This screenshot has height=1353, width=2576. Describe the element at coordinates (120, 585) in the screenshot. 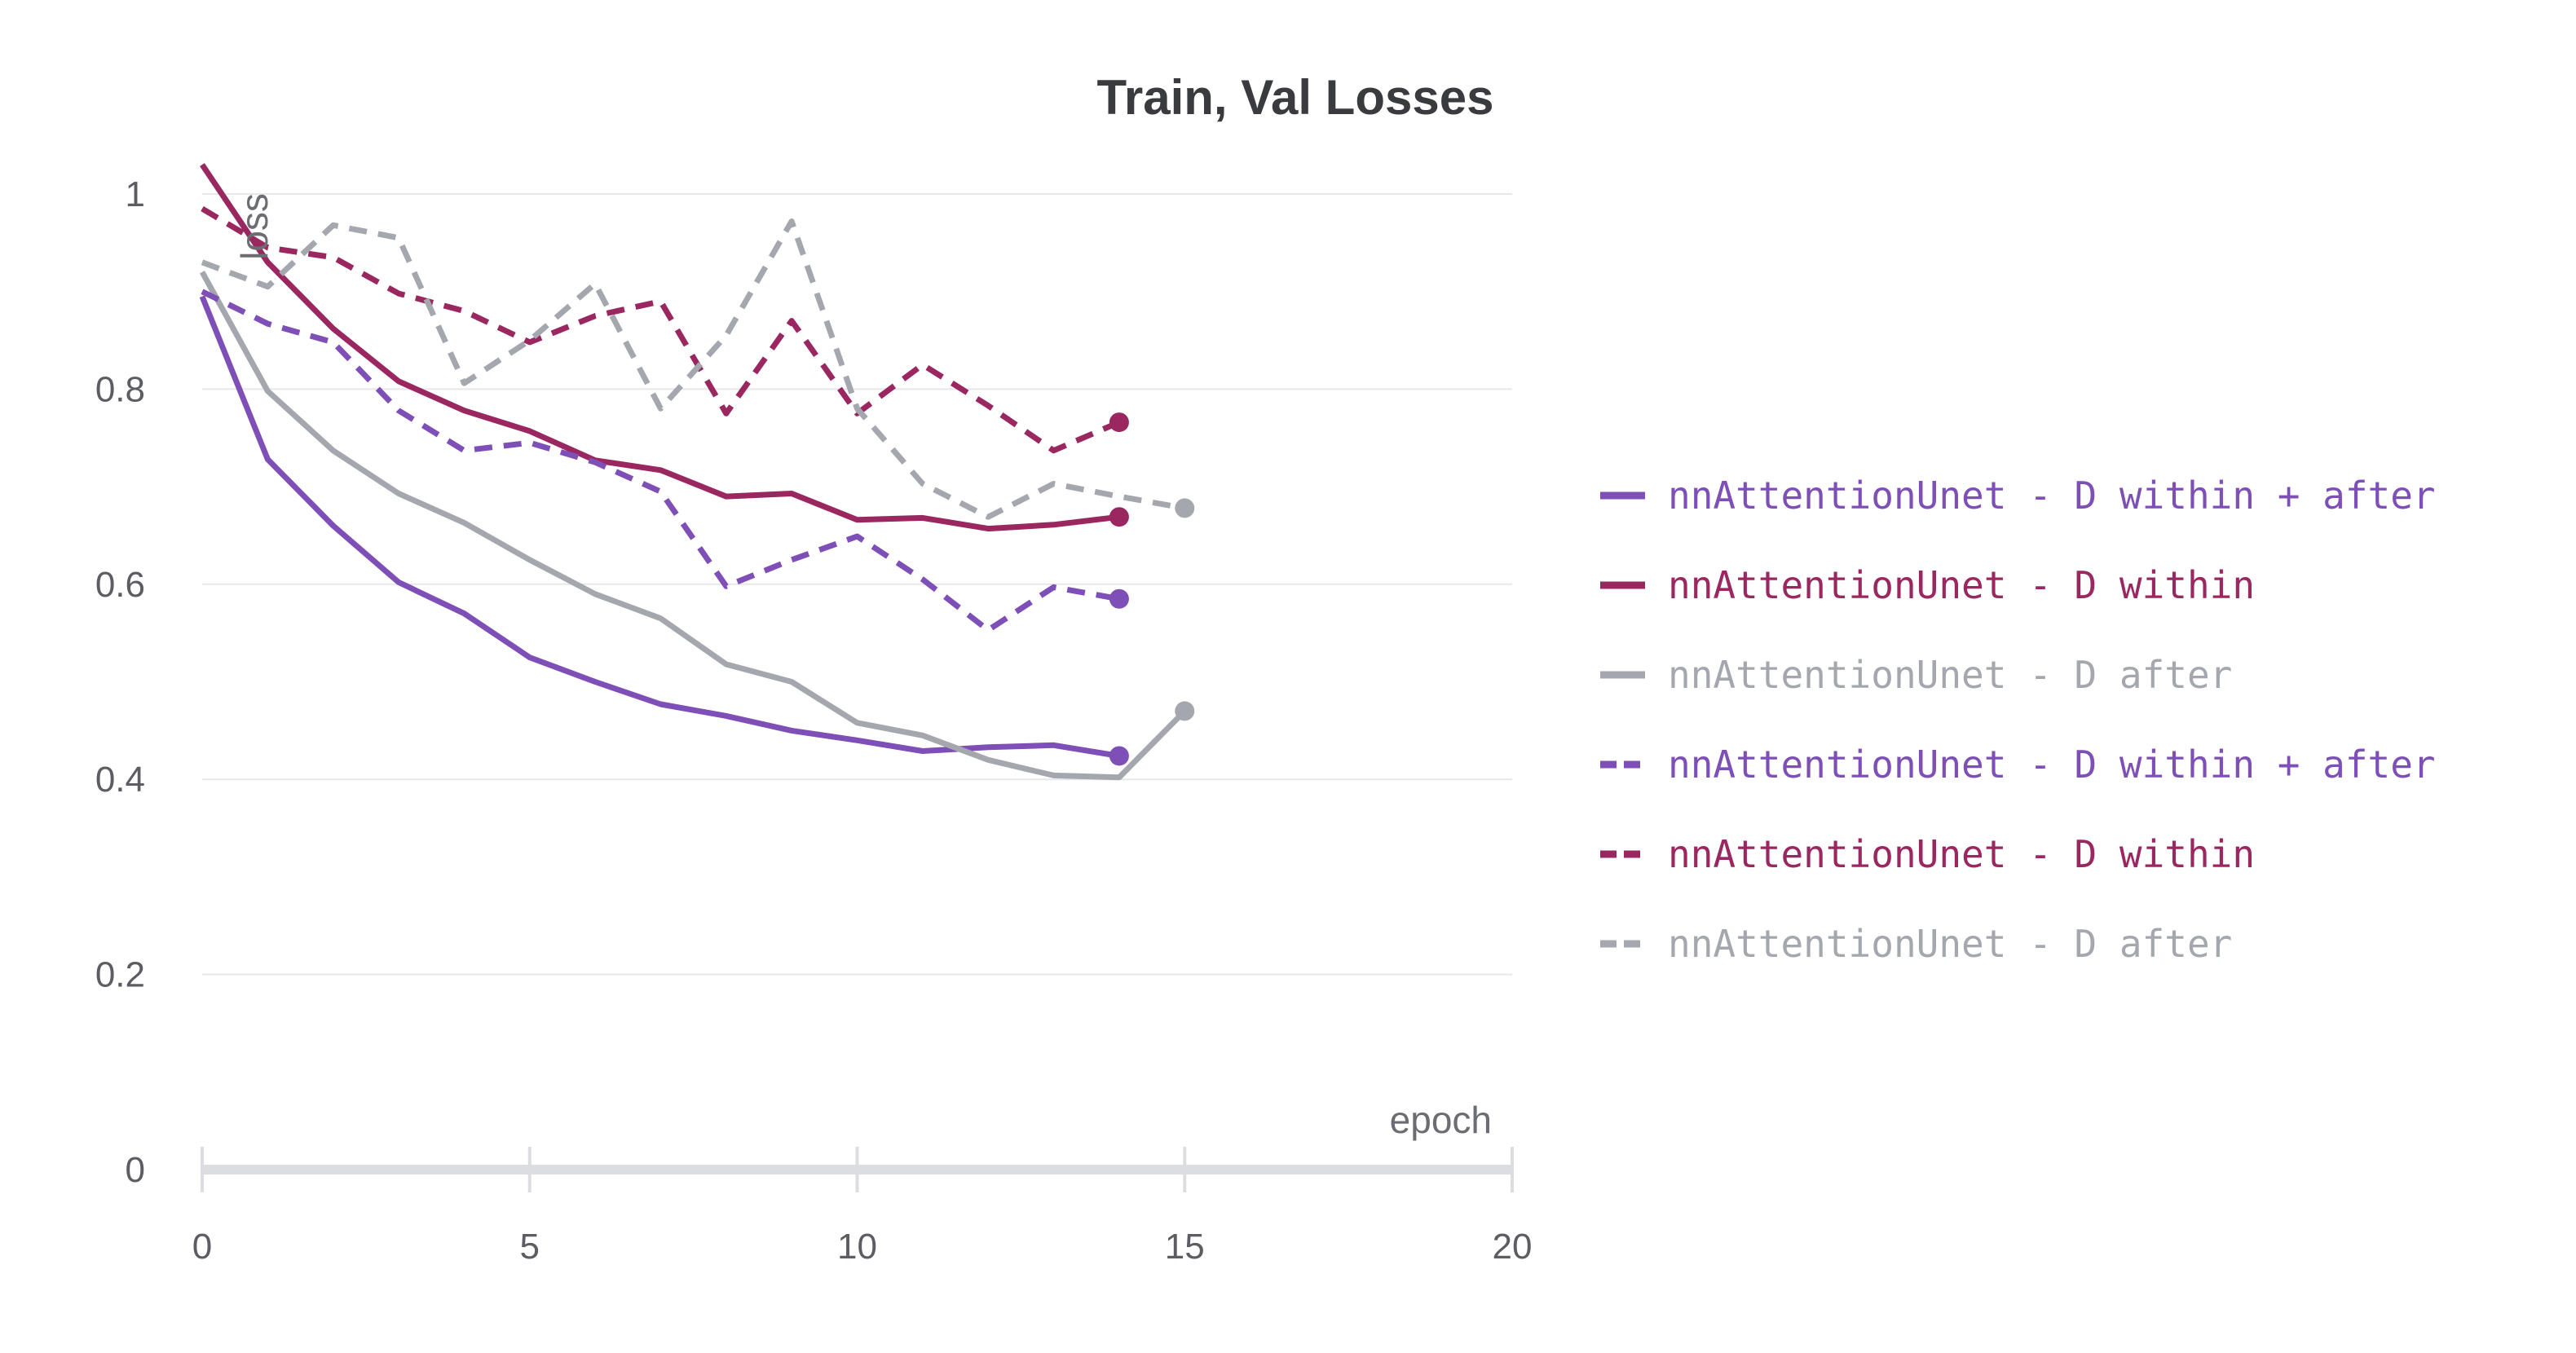

I see `y-tick-label: 0.6` at that location.